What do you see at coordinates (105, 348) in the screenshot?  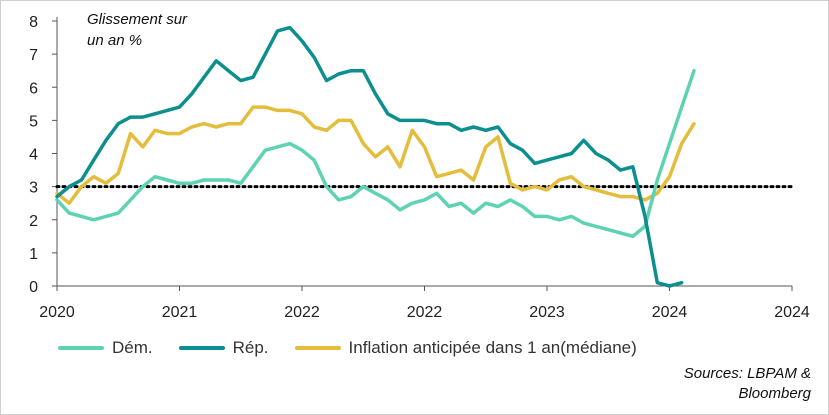 I see `legend-item-dem: Dém.` at bounding box center [105, 348].